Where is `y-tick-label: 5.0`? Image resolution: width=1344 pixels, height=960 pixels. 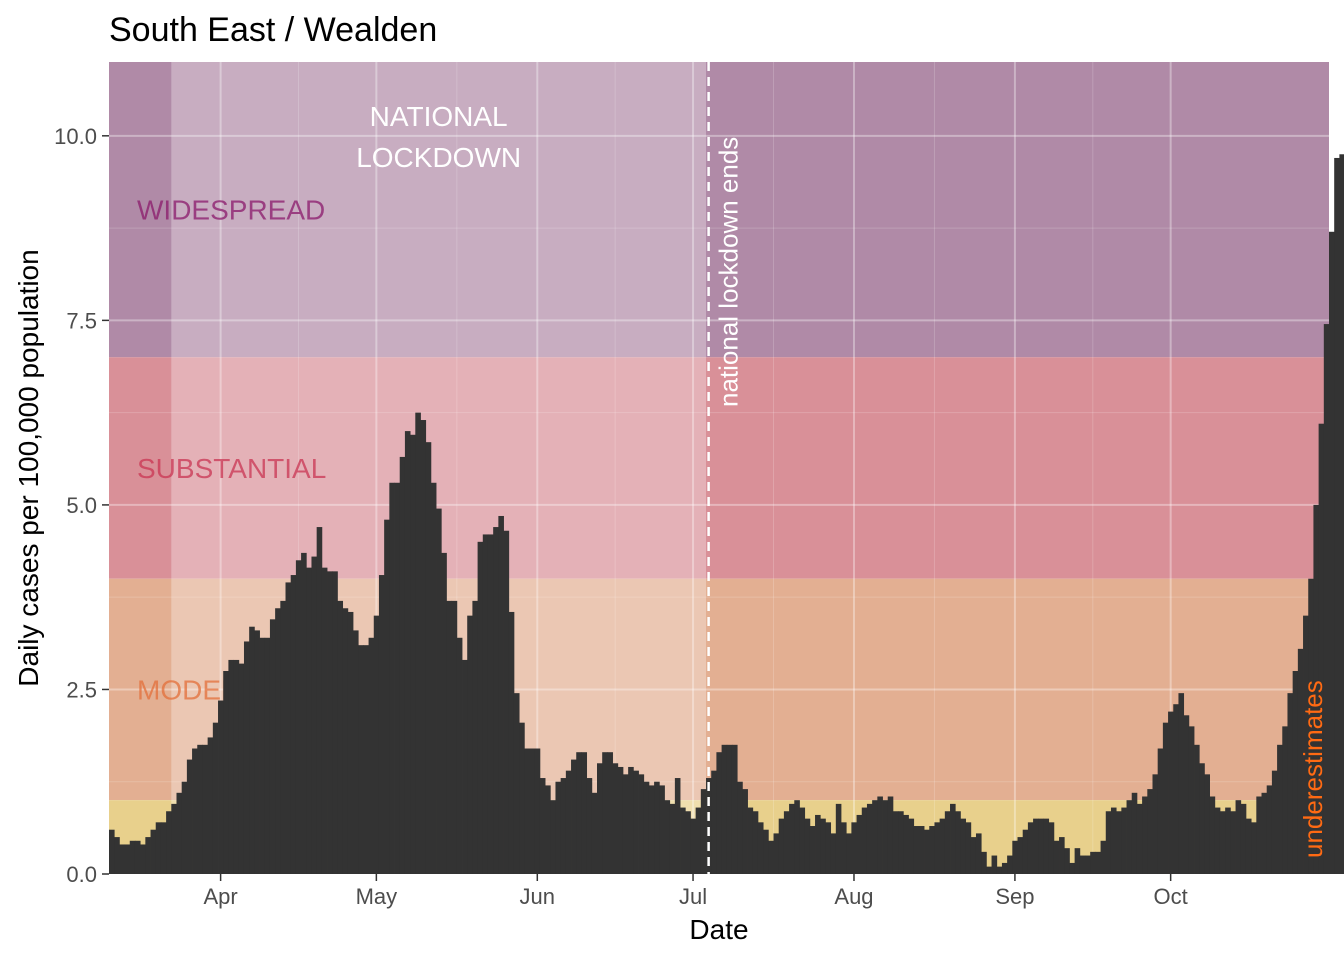
y-tick-label: 5.0 is located at coordinates (81, 505).